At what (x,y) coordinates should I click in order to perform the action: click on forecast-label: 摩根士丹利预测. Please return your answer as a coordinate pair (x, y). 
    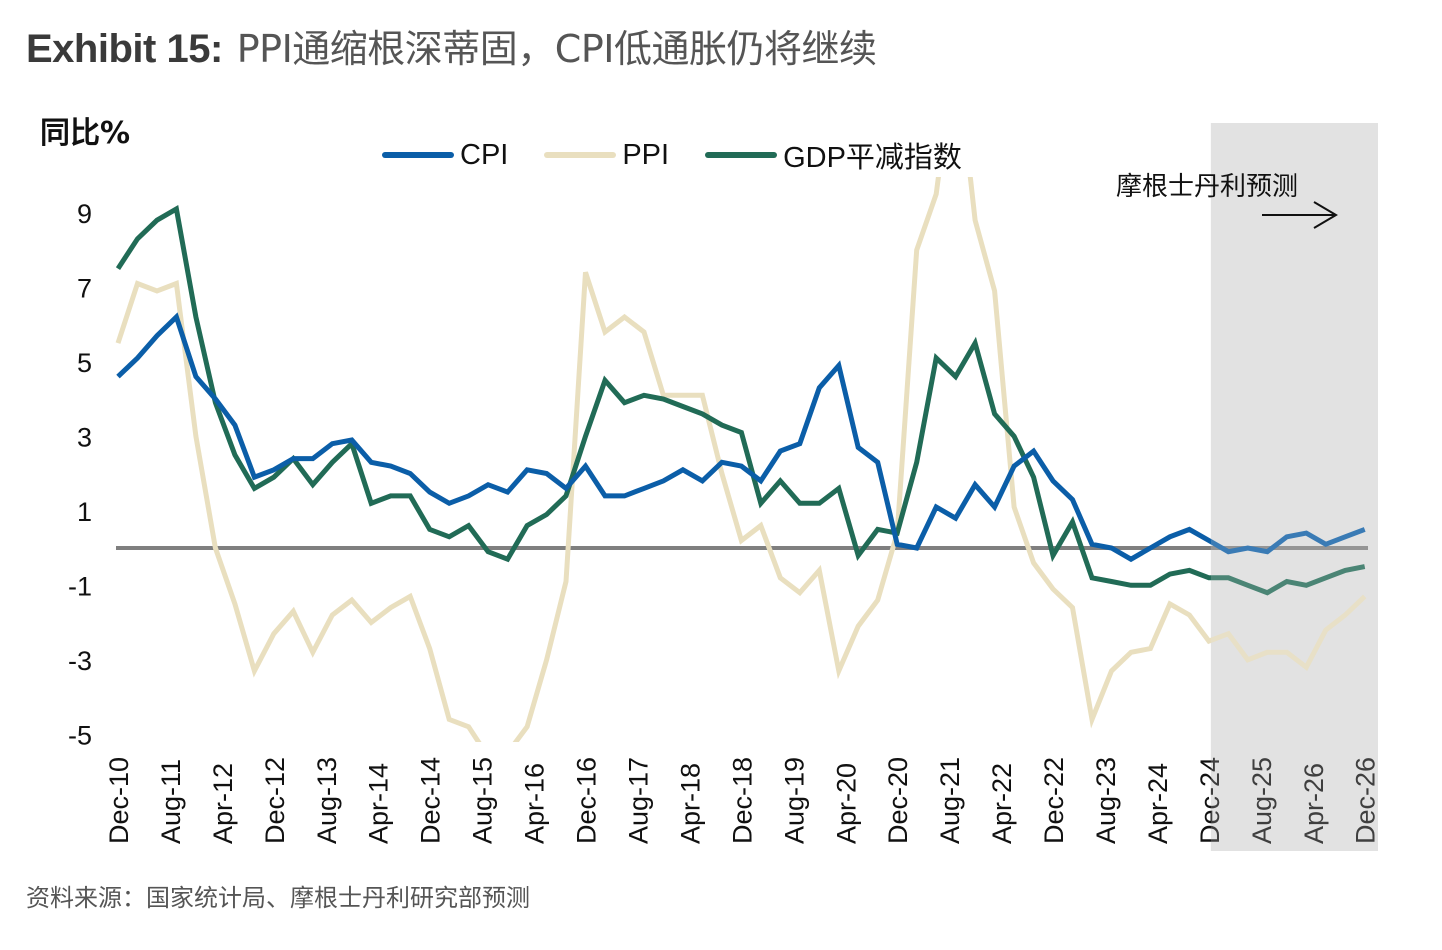
    Looking at the image, I should click on (1207, 187).